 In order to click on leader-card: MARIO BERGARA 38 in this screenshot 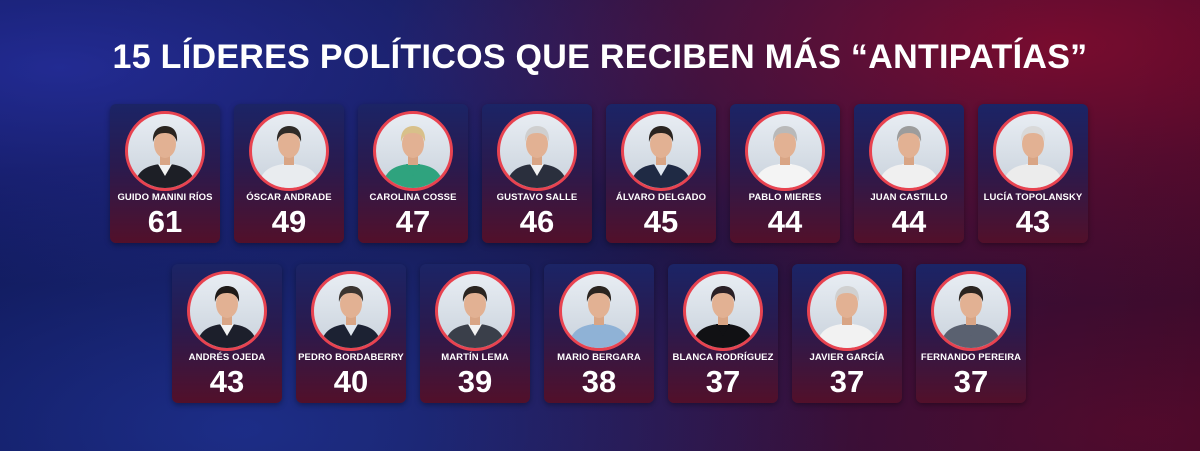, I will do `click(599, 333)`.